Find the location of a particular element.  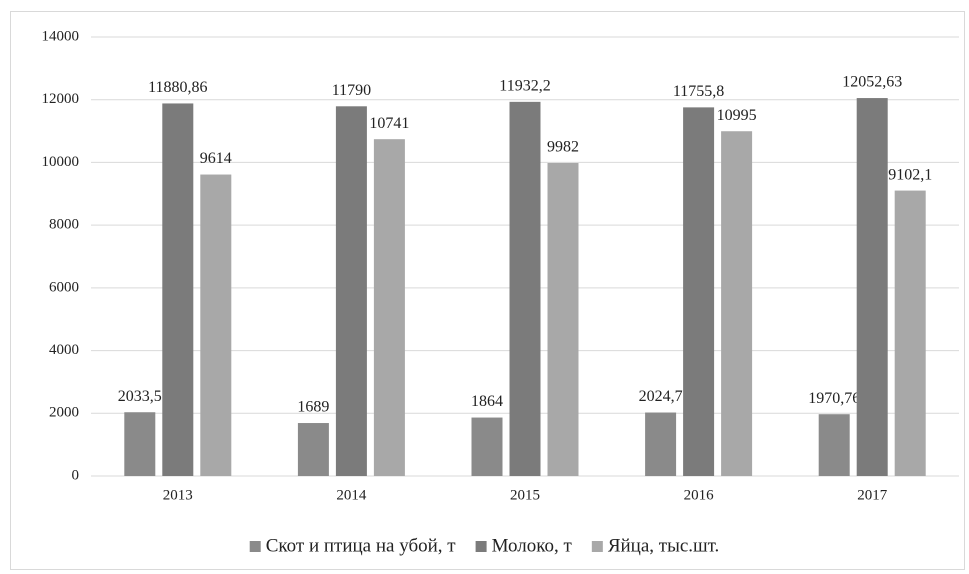

data-label: 10995 is located at coordinates (737, 115).